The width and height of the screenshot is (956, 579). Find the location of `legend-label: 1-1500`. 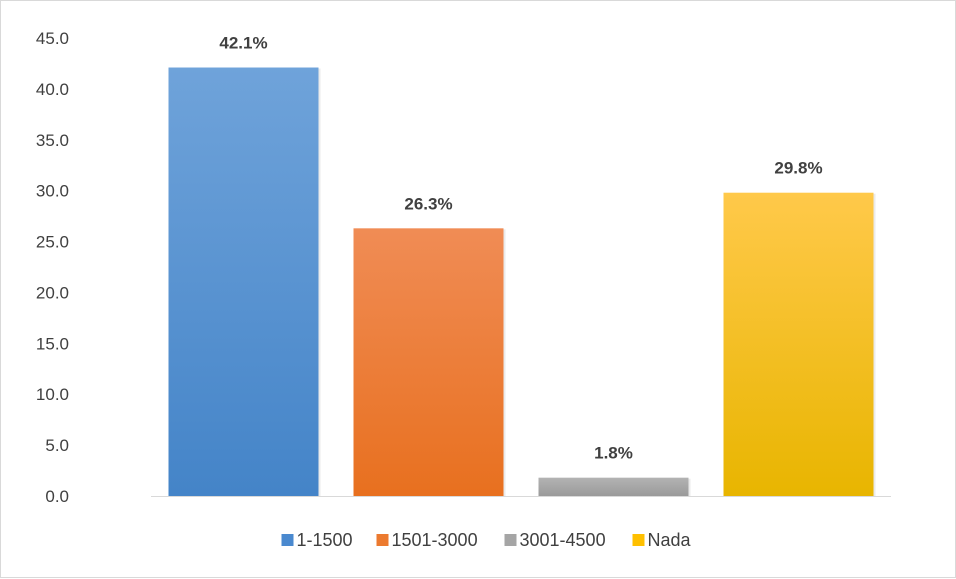

legend-label: 1-1500 is located at coordinates (325, 540).